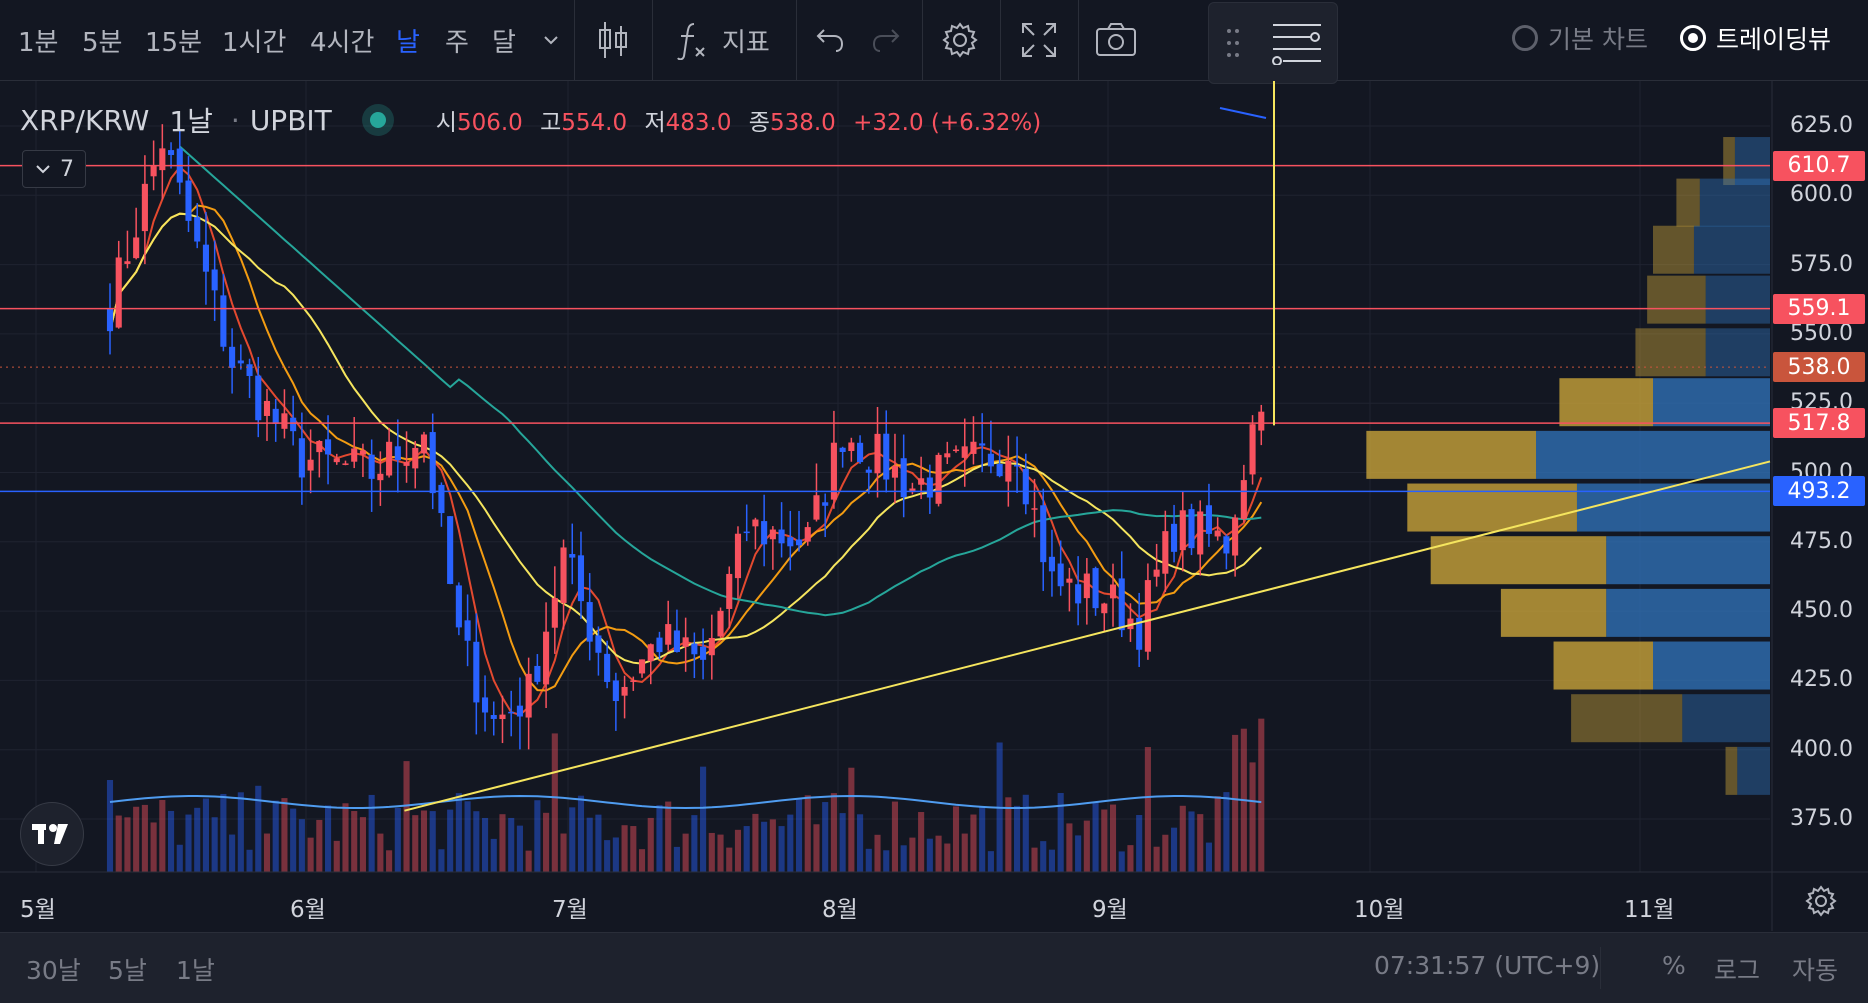  What do you see at coordinates (551, 40) in the screenshot?
I see `chevron-down-icon` at bounding box center [551, 40].